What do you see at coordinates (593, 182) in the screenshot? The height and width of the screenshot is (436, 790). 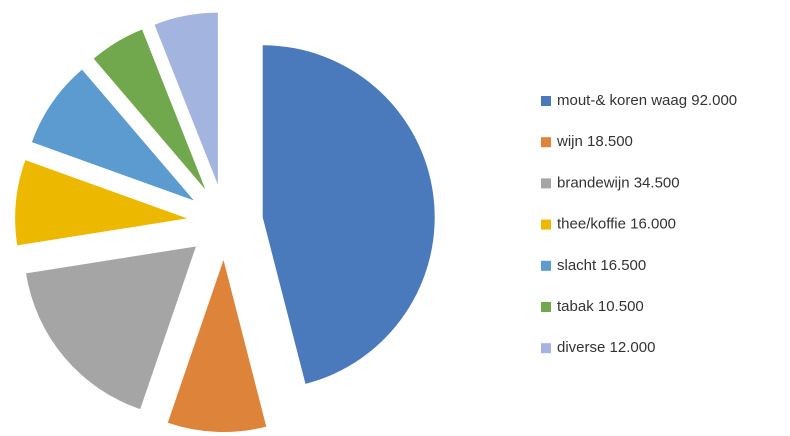 I see `legend-category: brandewijn` at bounding box center [593, 182].